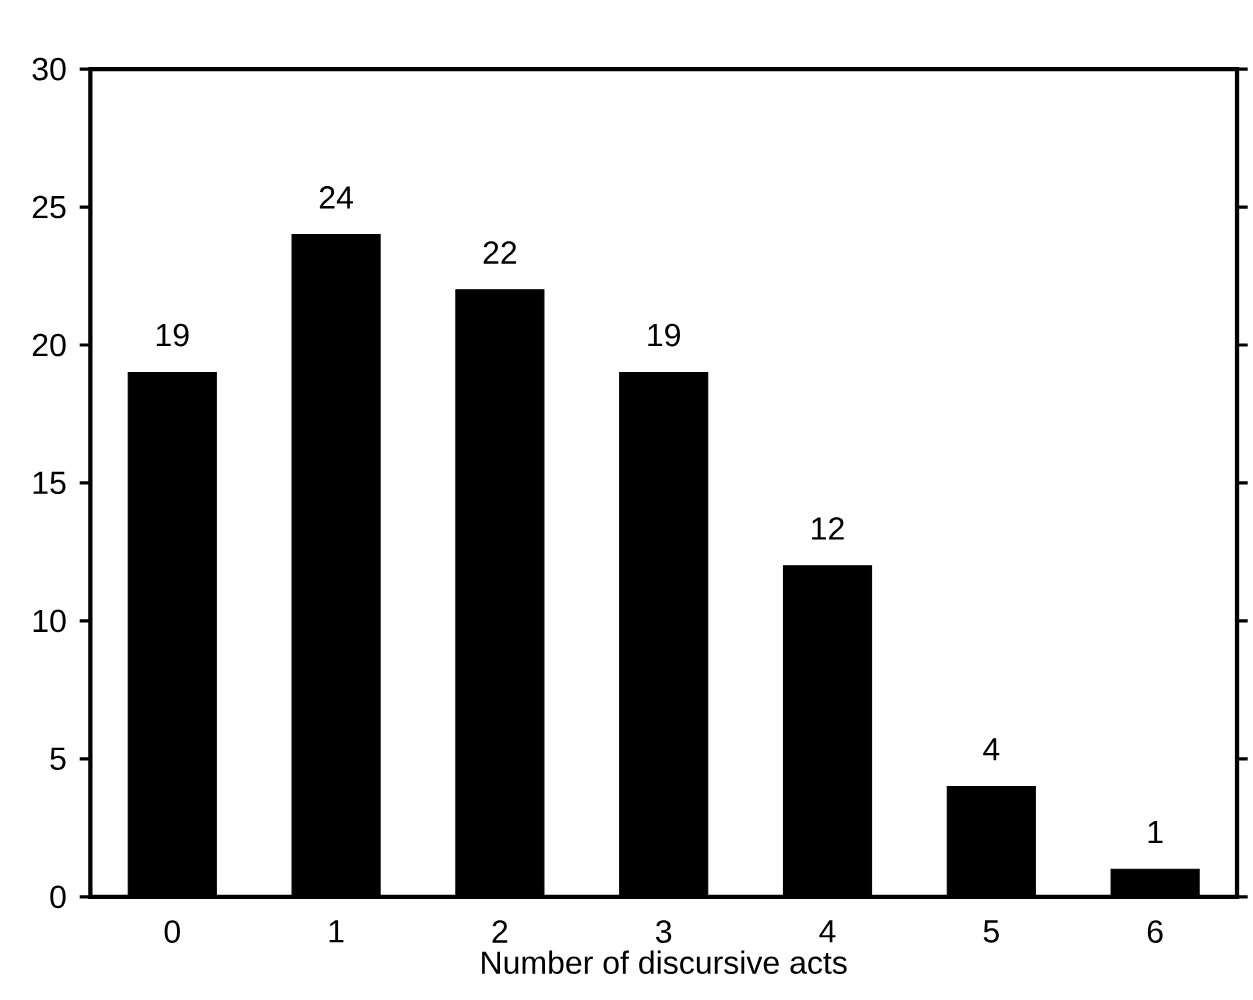 The width and height of the screenshot is (1253, 1000). I want to click on x-axis-title: Number of discursive acts, so click(664, 962).